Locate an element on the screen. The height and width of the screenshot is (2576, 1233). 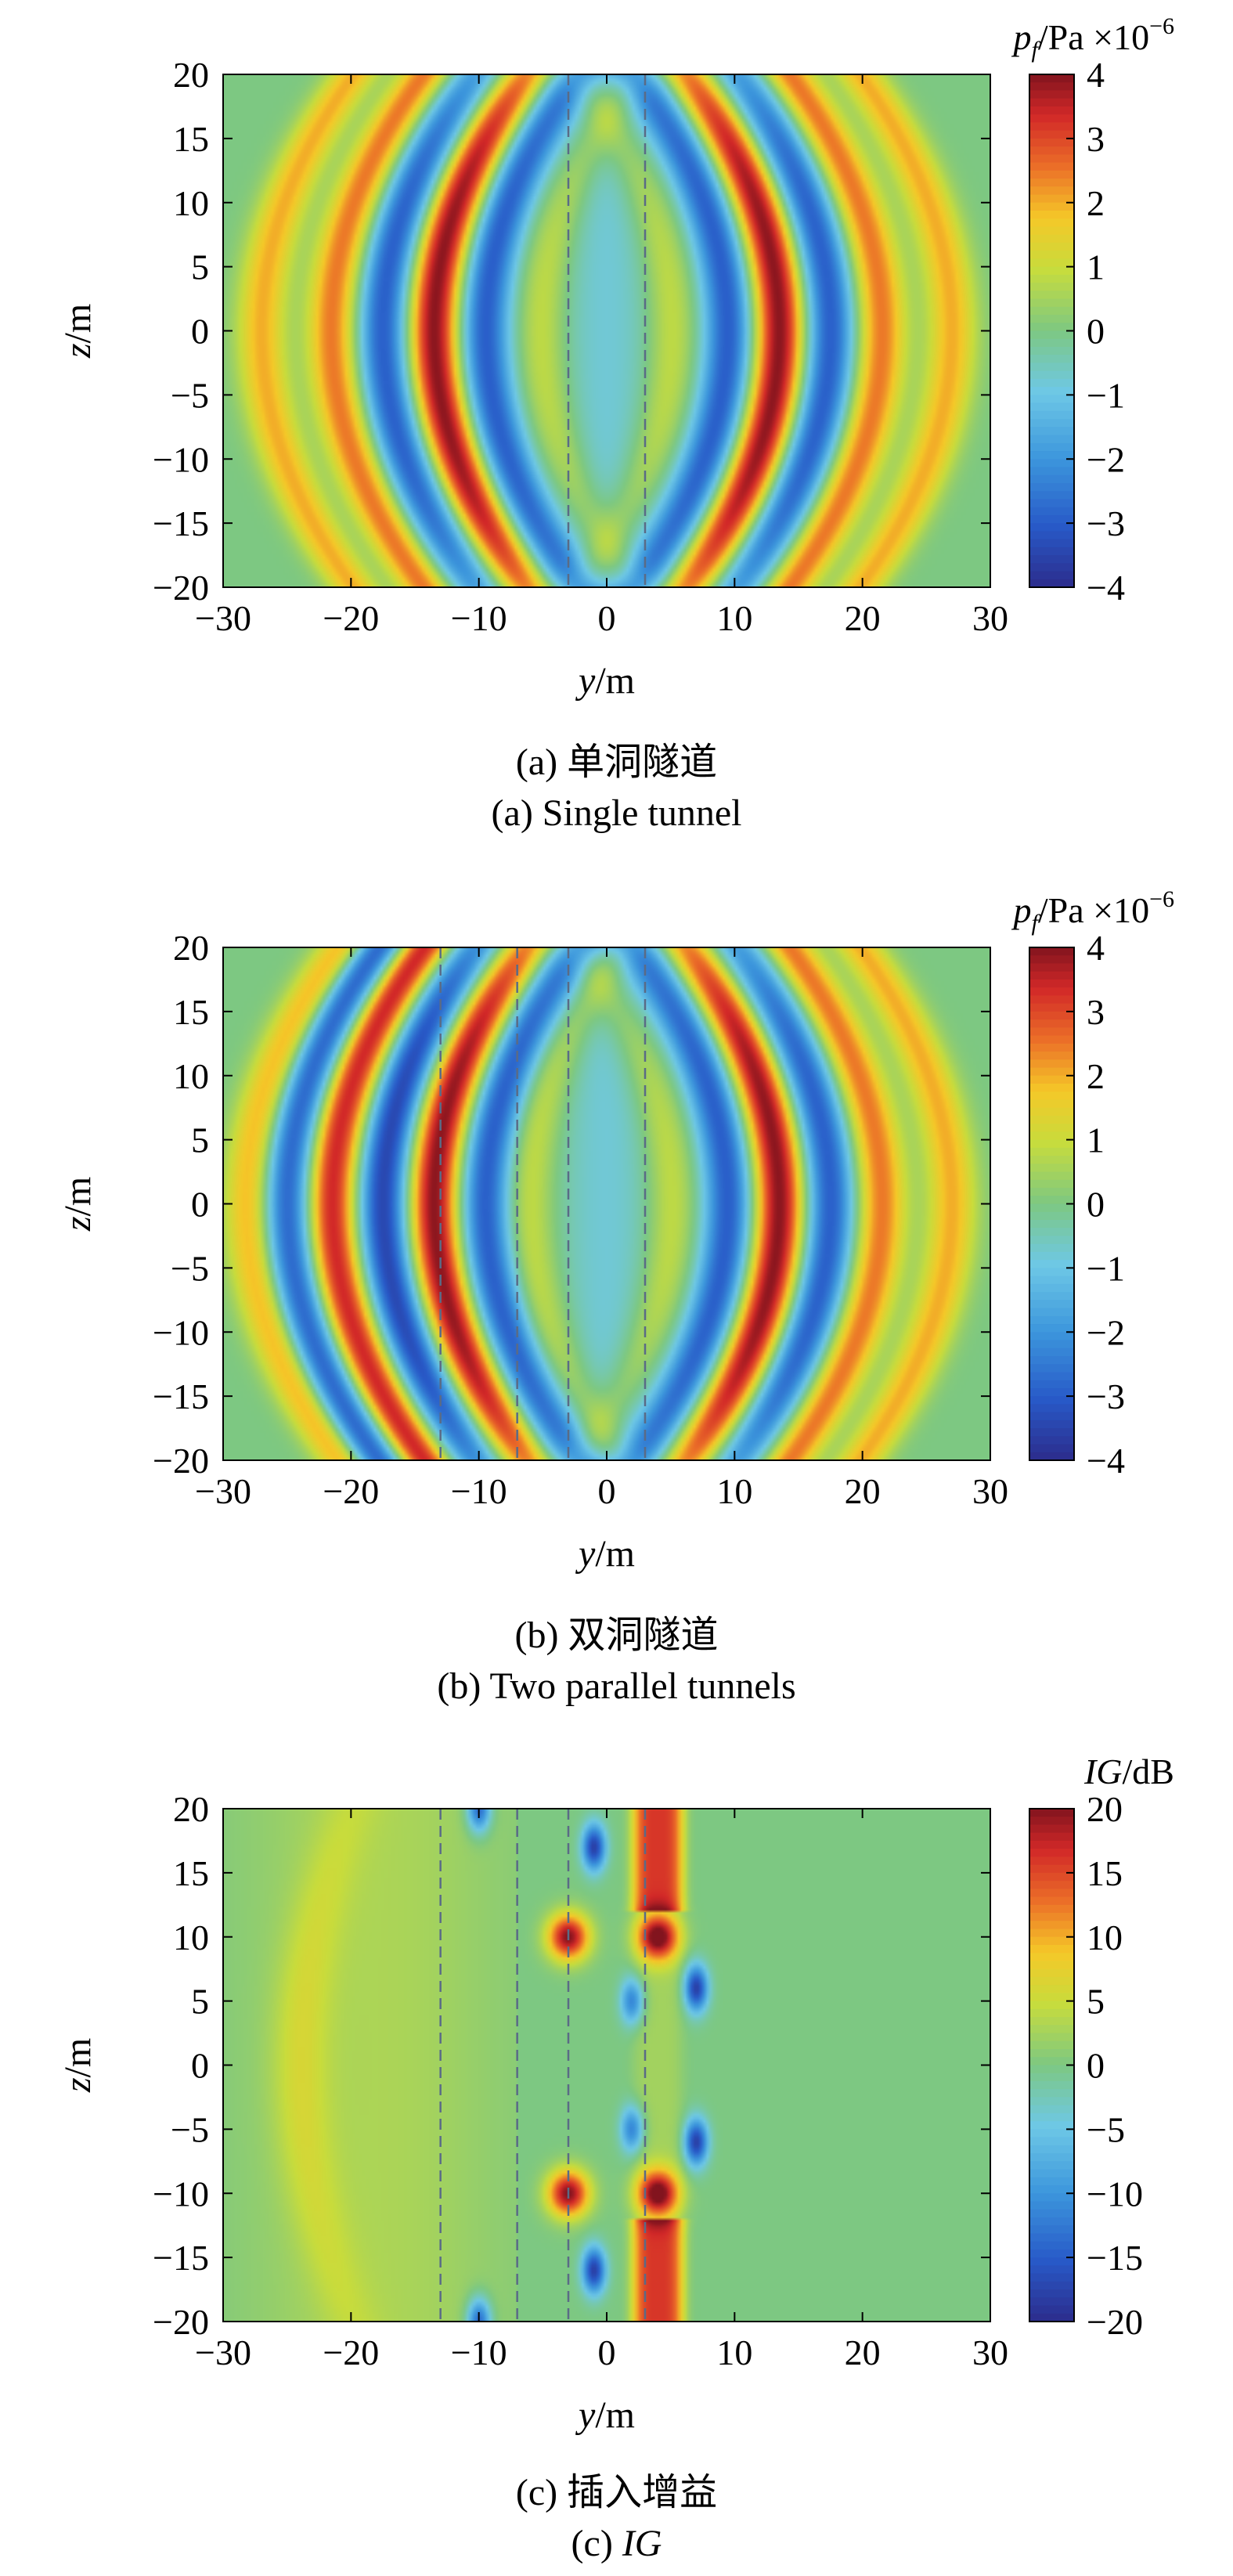
colorbar-tick-label: 0 is located at coordinates (1096, 332).